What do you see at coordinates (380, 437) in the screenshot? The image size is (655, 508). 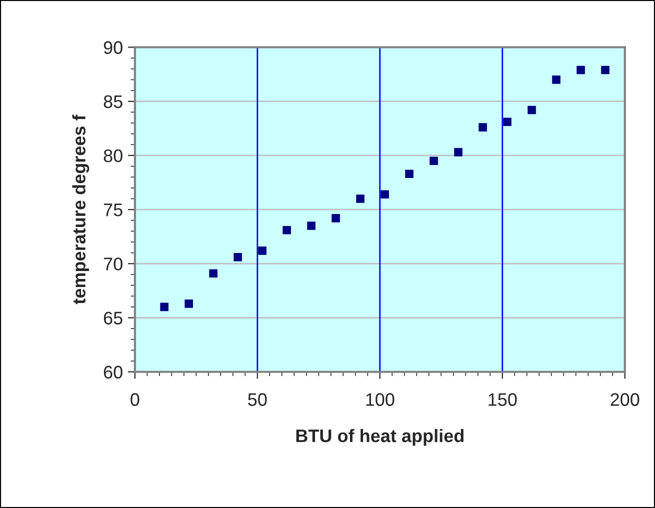 I see `x-axis-title: BTU of heat applied` at bounding box center [380, 437].